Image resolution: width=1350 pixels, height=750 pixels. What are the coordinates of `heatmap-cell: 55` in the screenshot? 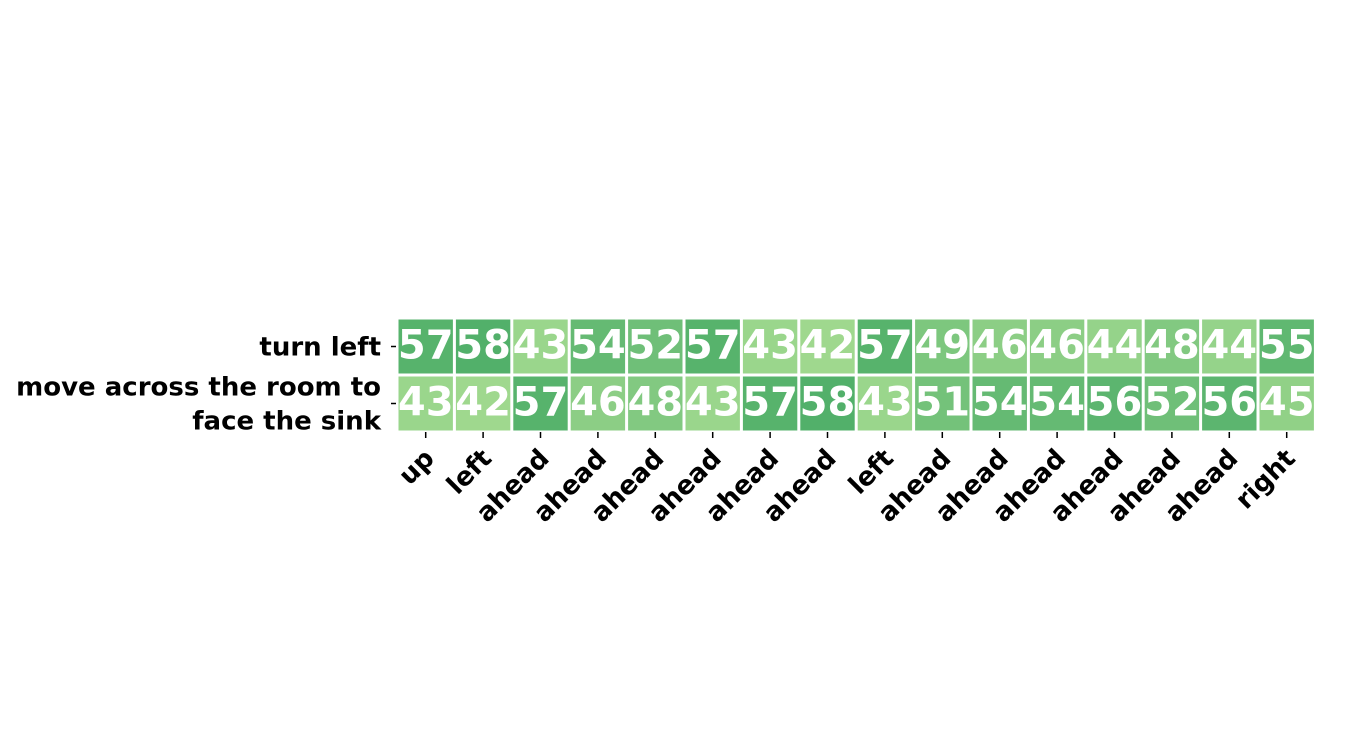 It's located at (1287, 346).